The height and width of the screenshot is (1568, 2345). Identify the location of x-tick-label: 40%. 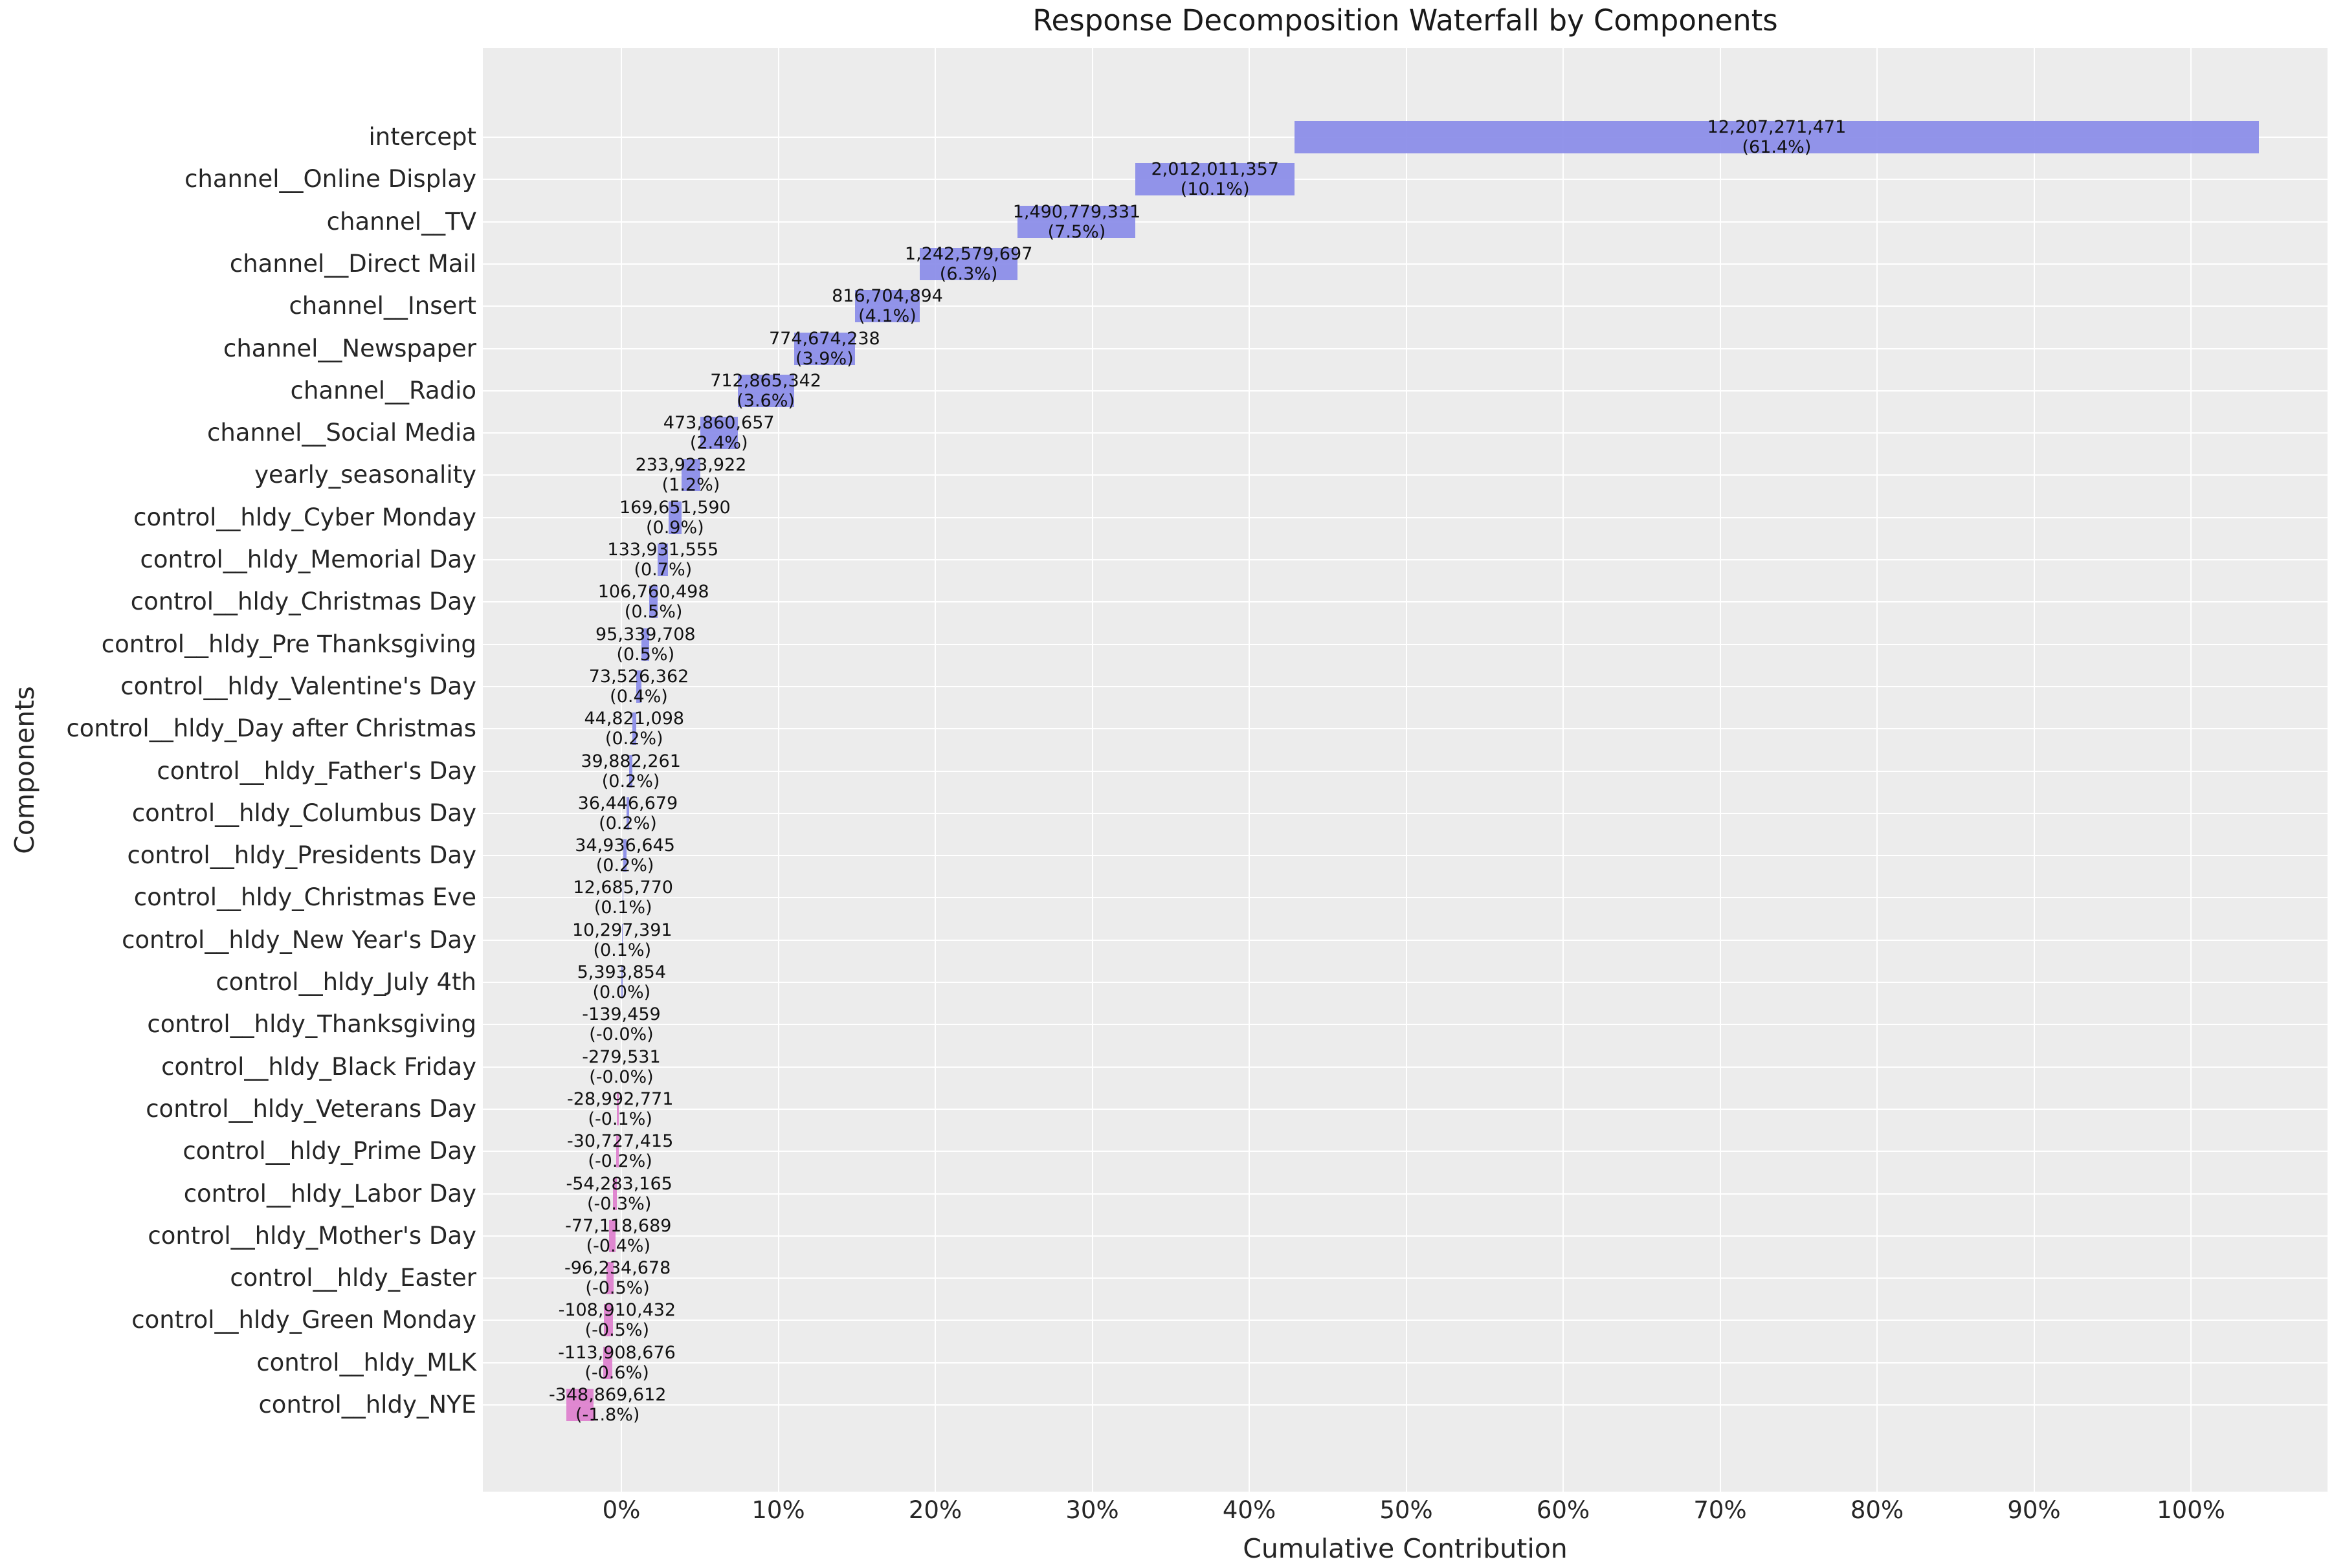
(1249, 1510).